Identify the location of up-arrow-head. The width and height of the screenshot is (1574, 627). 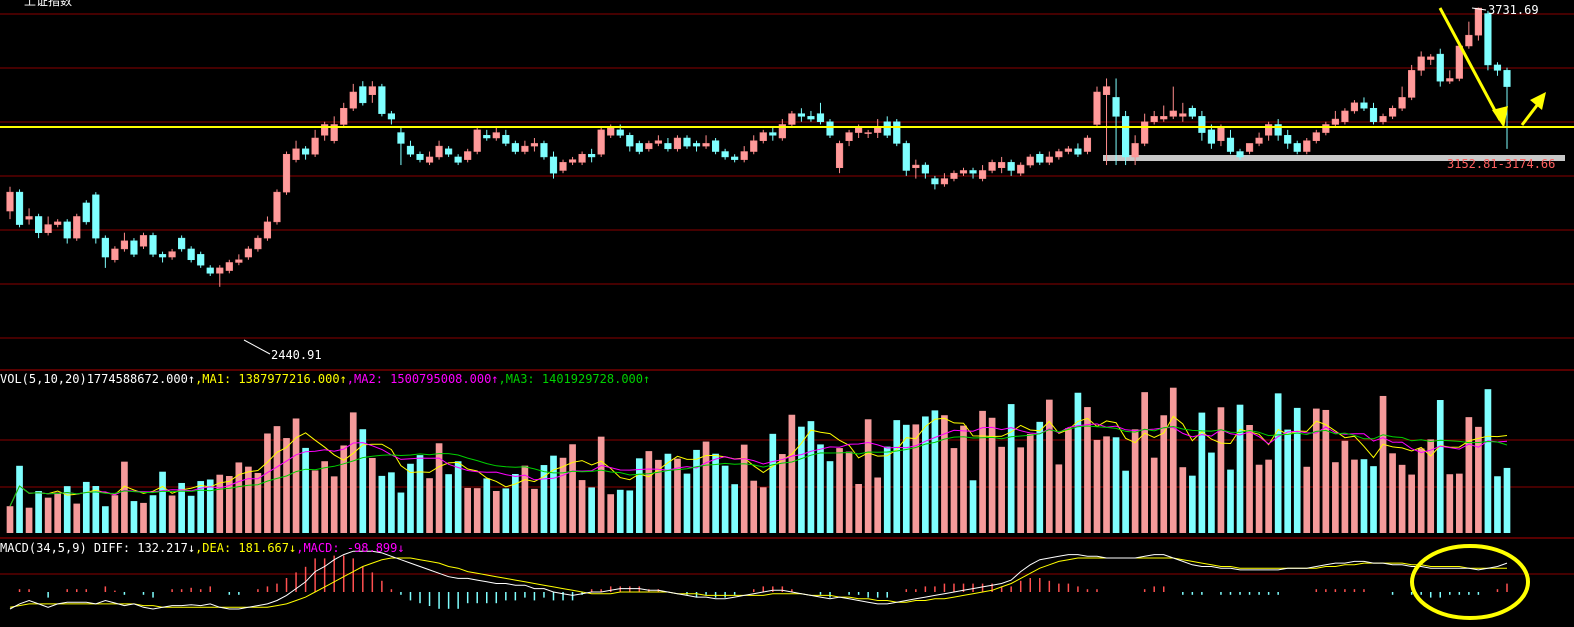
(1538, 101).